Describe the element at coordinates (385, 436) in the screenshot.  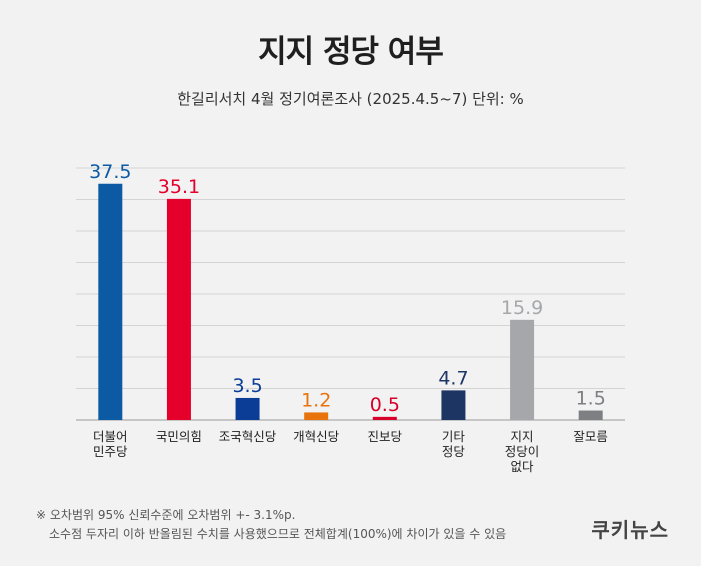
I see `category-label: 진보당` at that location.